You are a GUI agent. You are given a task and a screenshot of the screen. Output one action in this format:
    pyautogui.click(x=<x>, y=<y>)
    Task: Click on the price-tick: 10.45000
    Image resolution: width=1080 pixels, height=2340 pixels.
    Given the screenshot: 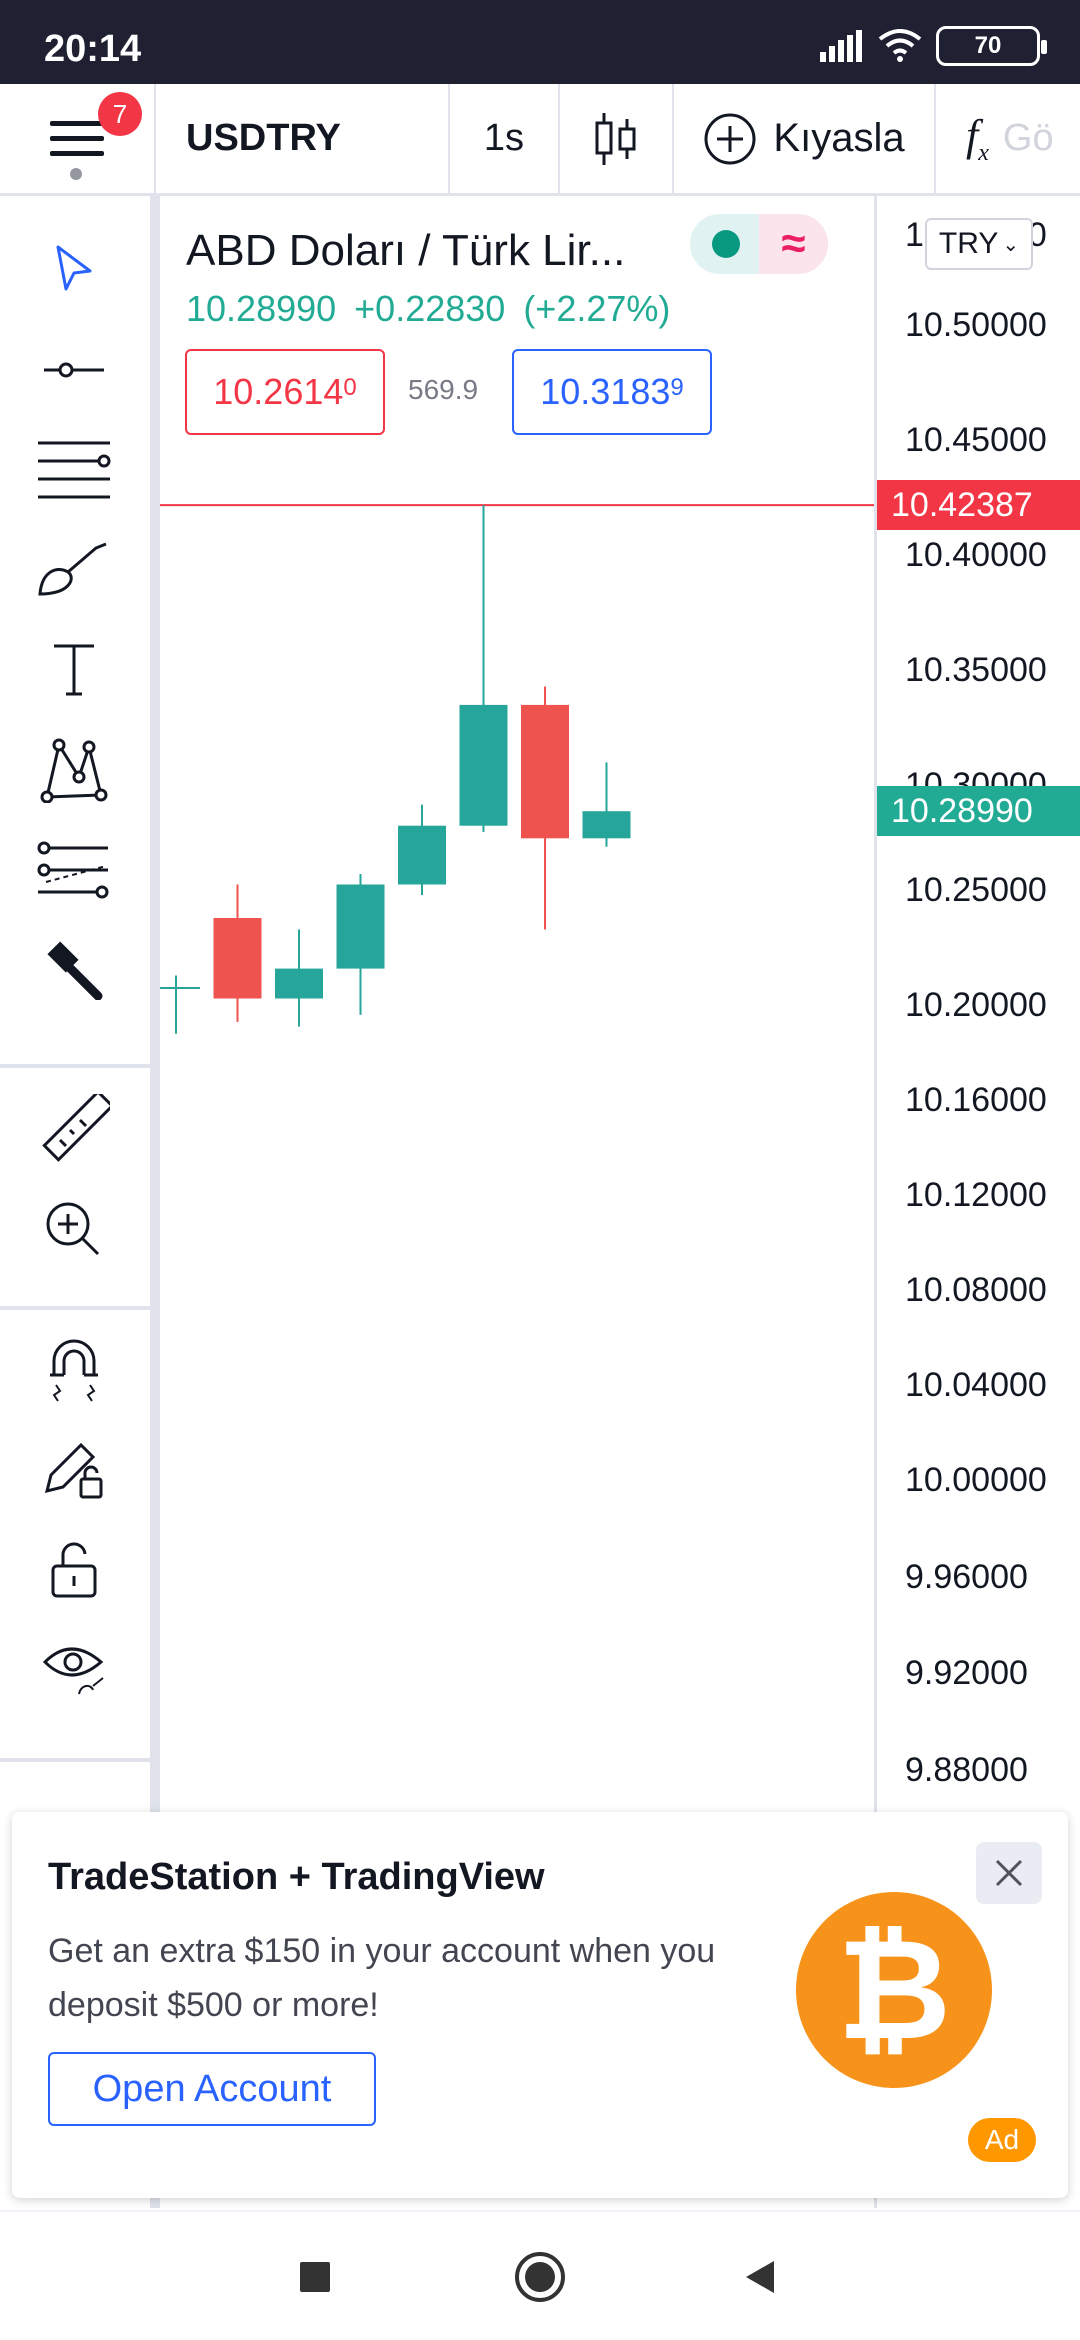 What is the action you would take?
    pyautogui.click(x=976, y=440)
    